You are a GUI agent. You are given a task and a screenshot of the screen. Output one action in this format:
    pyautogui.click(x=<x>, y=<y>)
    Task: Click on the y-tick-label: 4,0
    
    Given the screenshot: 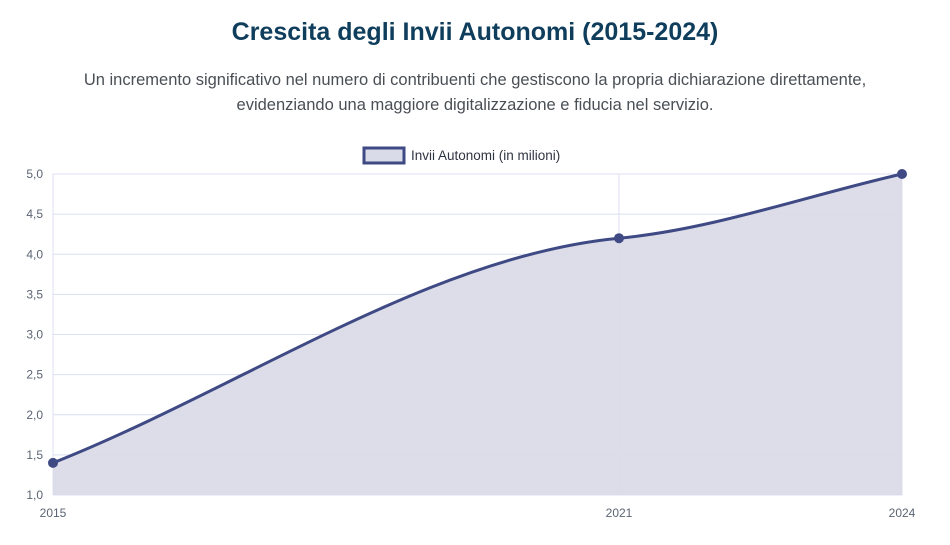 What is the action you would take?
    pyautogui.click(x=34, y=254)
    